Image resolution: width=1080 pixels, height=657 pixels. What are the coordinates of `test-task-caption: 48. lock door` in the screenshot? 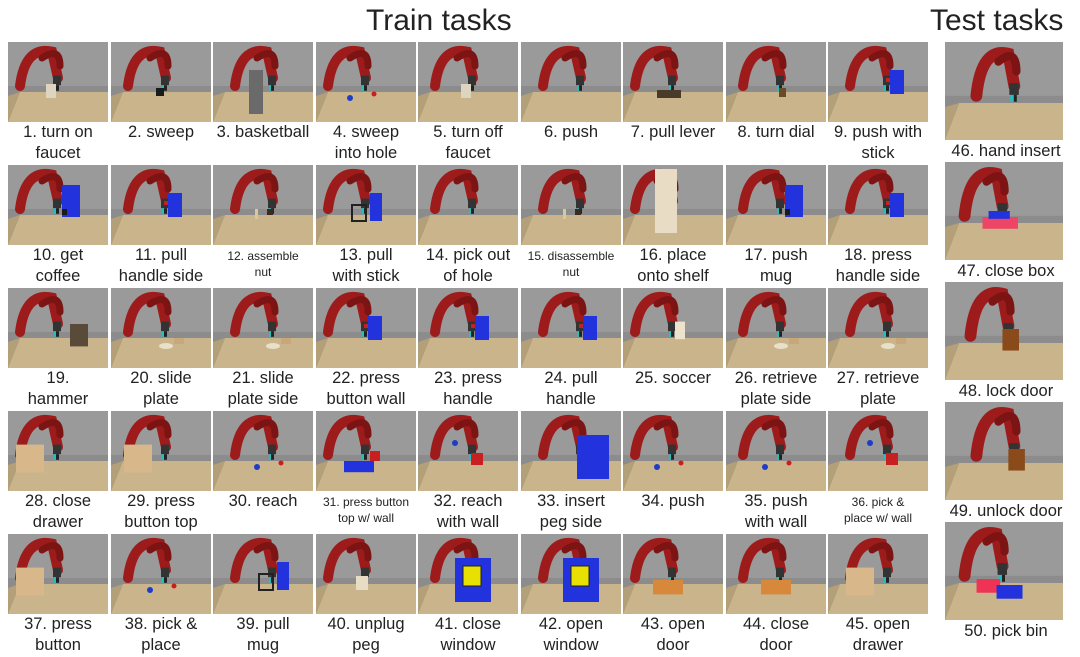 It's located at (1006, 391).